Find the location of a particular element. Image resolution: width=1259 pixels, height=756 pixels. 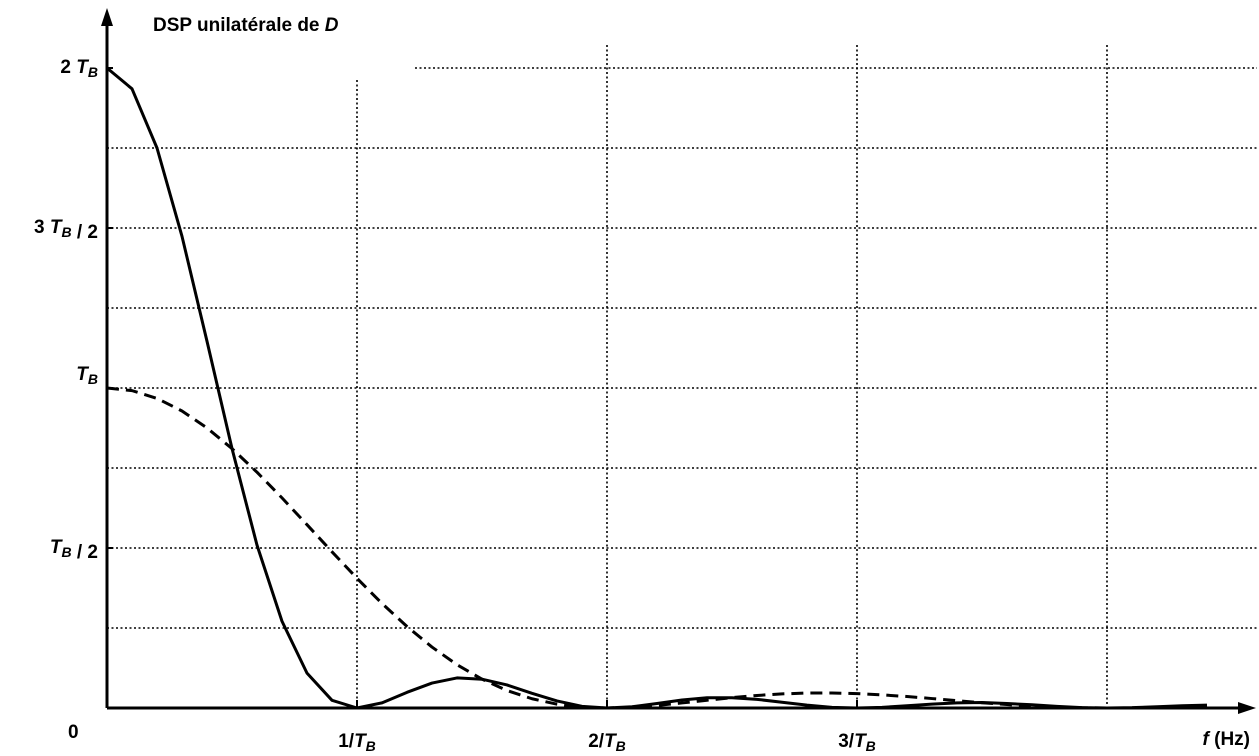

origin-label: 0 is located at coordinates (73, 732).